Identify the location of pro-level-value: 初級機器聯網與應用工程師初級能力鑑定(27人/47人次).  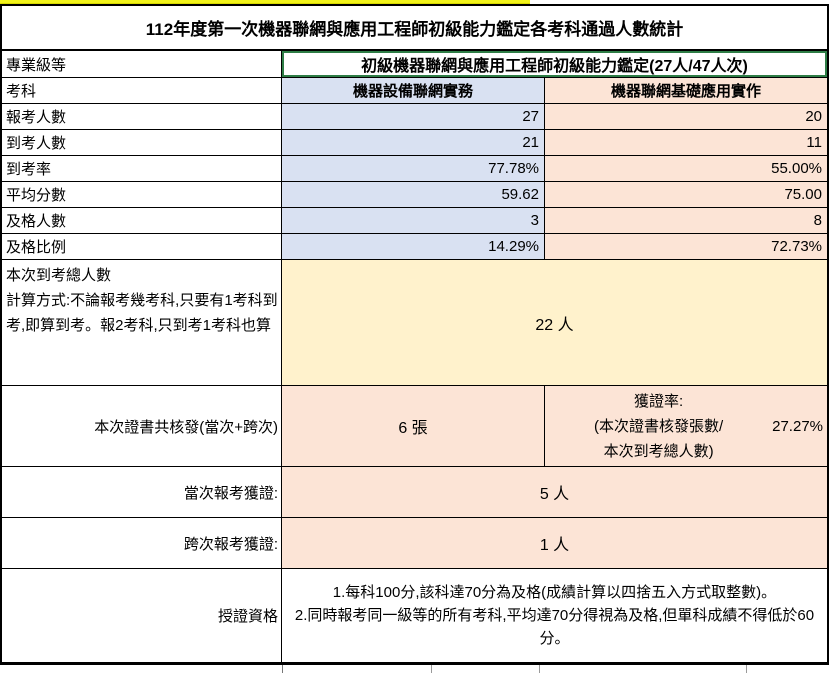
(554, 64).